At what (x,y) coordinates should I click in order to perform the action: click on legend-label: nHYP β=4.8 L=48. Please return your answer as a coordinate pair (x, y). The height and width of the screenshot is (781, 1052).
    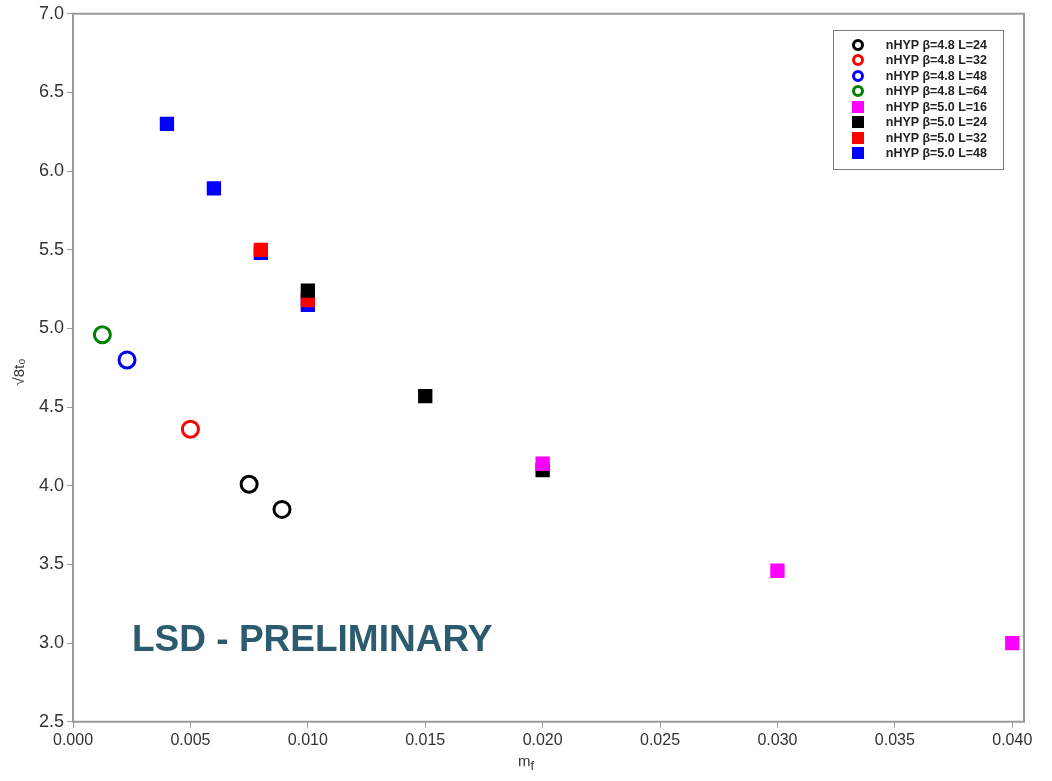
    Looking at the image, I should click on (936, 75).